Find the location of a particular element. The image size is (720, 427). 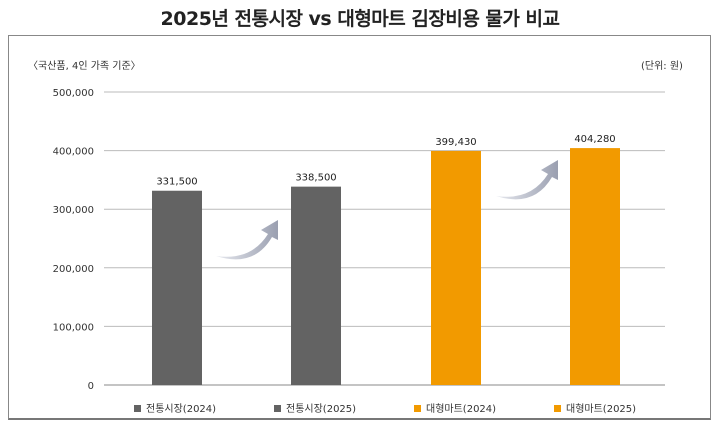

data-label: 338,500 is located at coordinates (315, 178).